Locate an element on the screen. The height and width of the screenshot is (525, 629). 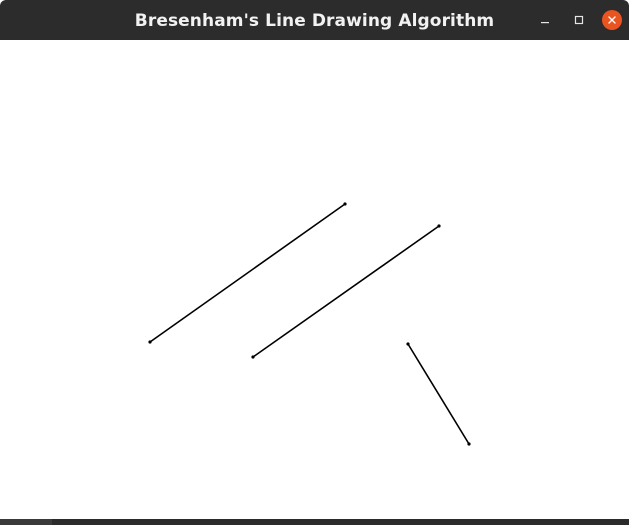
window-title: Bresenham's Line Drawing Algorithm is located at coordinates (314, 21).